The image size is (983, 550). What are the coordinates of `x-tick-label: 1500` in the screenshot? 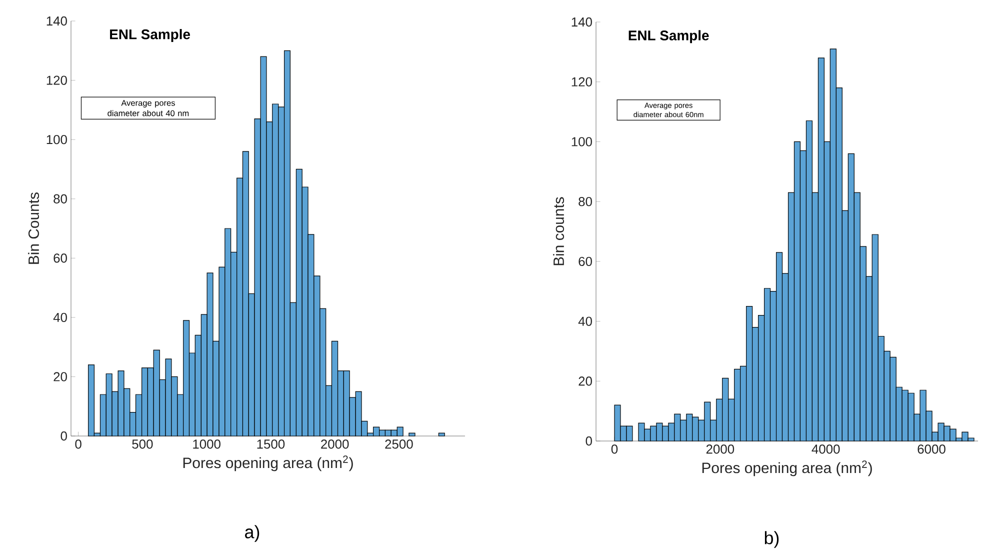 It's located at (271, 444).